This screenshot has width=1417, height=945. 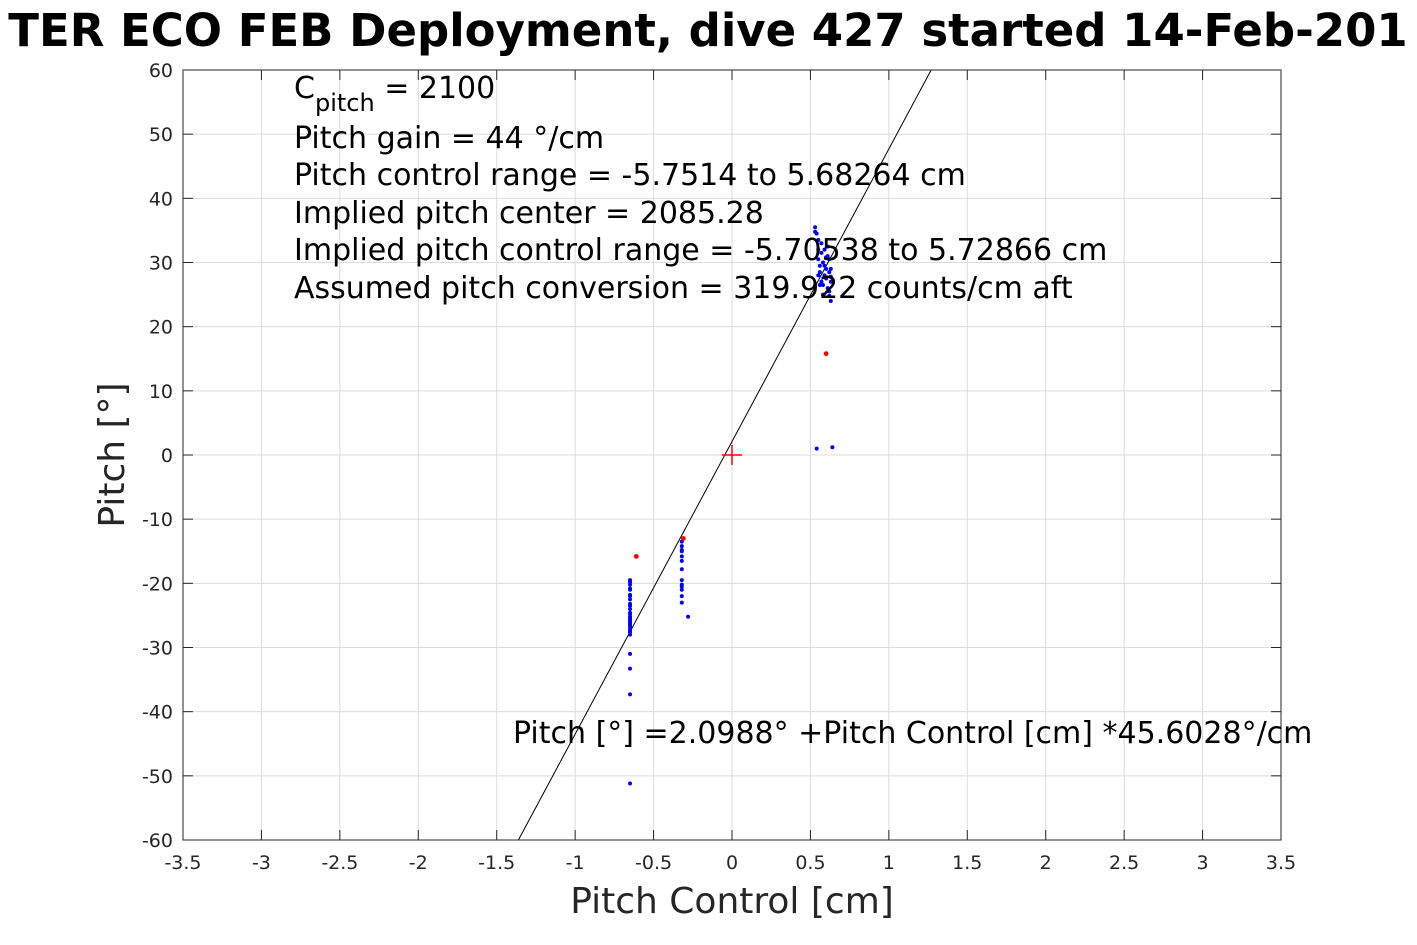 What do you see at coordinates (810, 863) in the screenshot?
I see `x-tick-label: 0.5` at bounding box center [810, 863].